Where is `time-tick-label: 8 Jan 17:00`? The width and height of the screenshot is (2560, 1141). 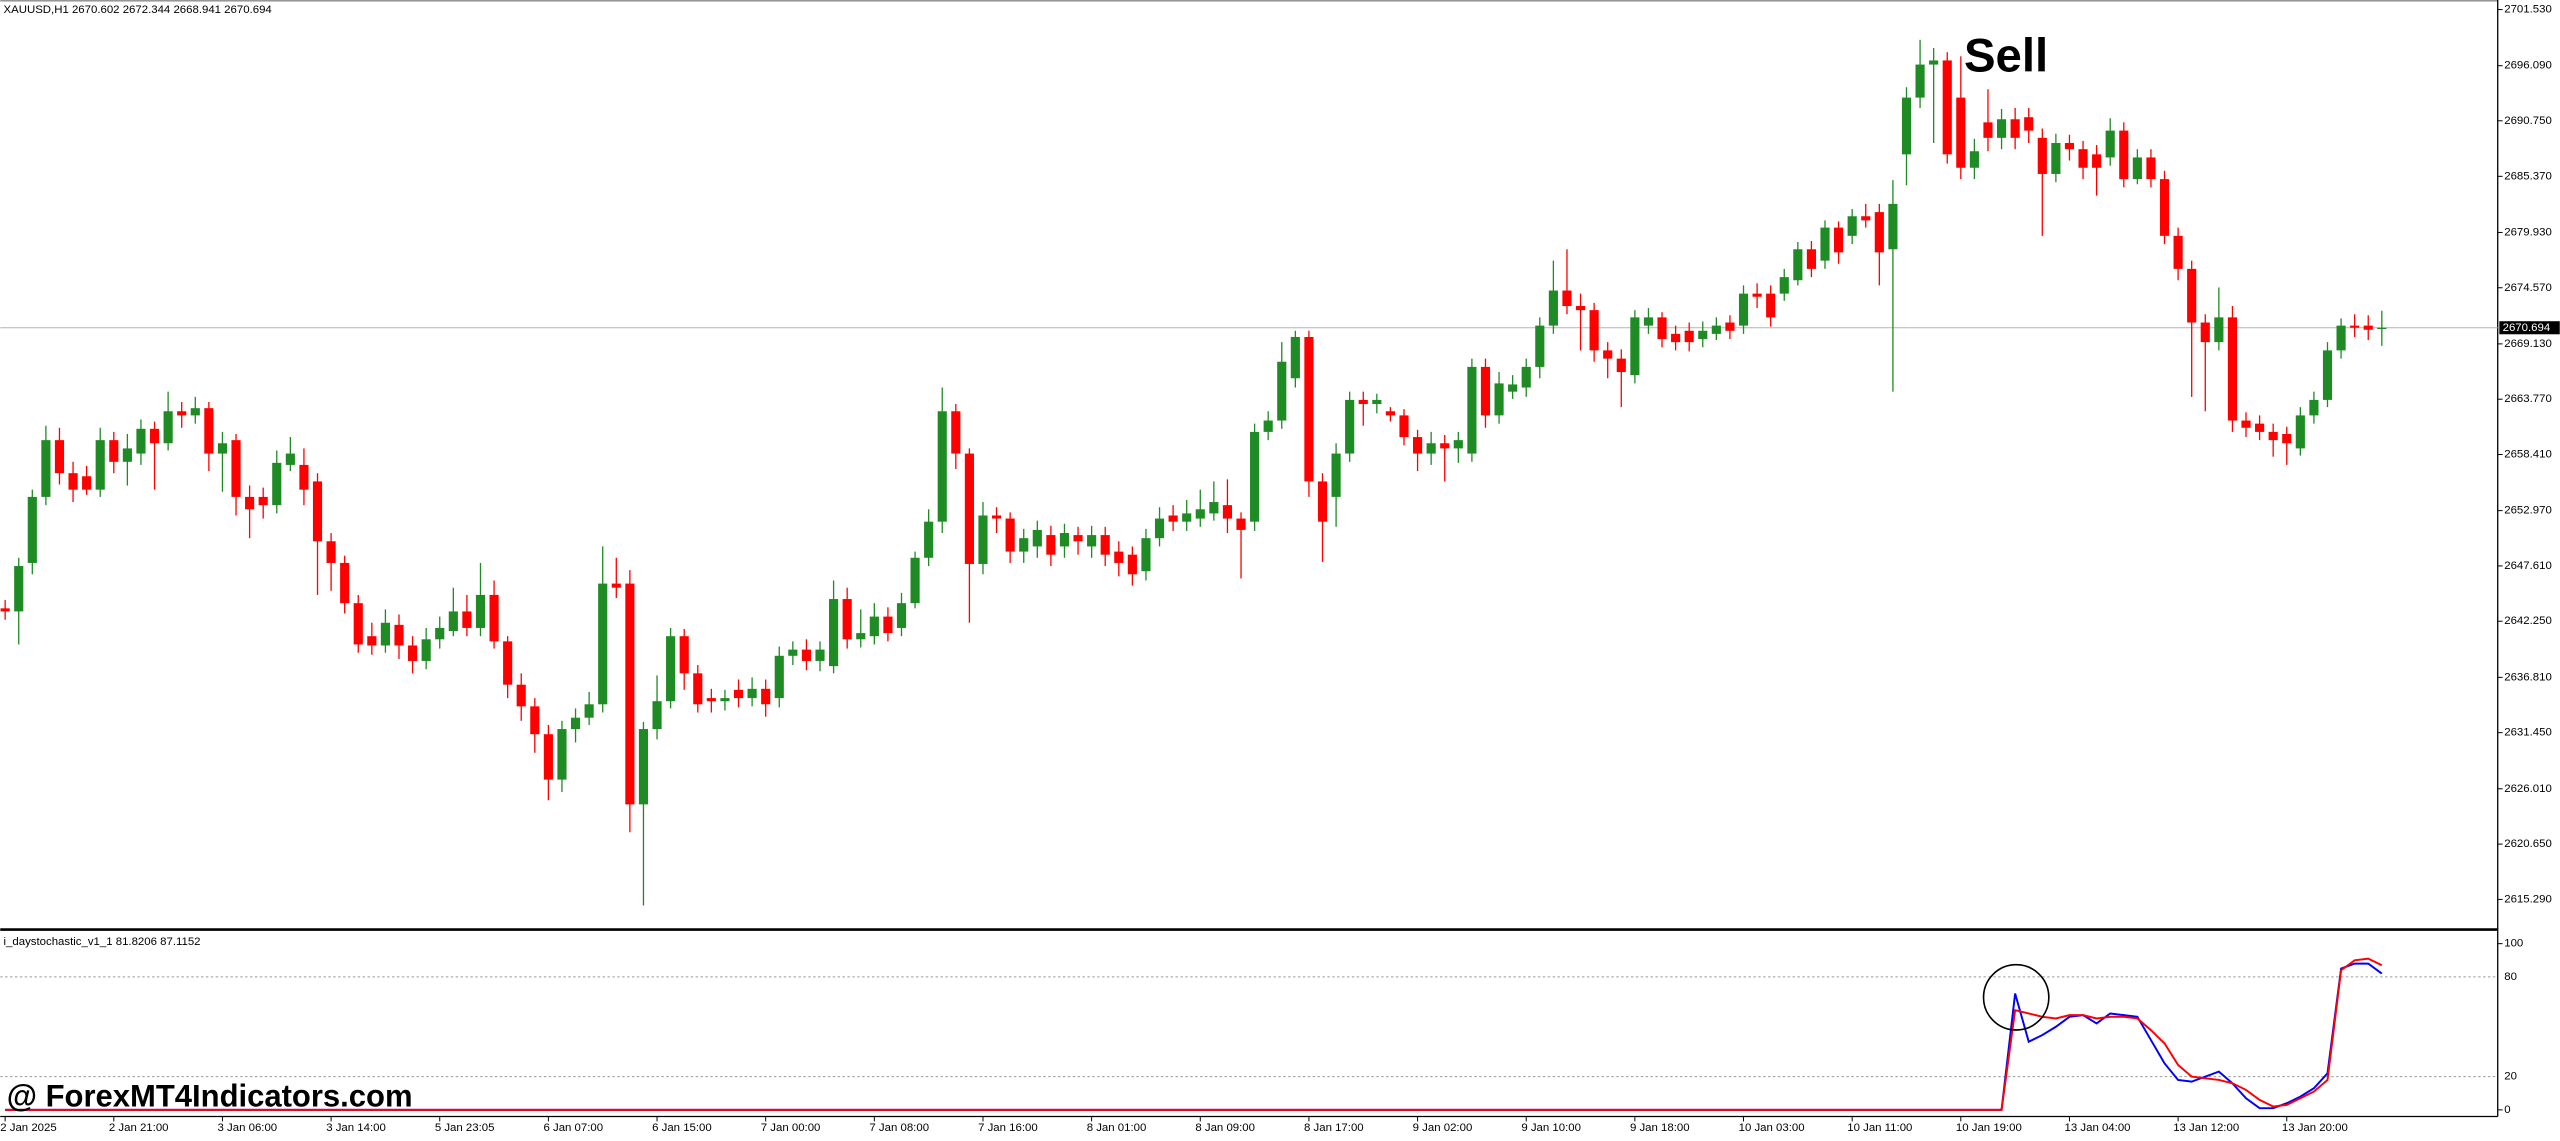
time-tick-label: 8 Jan 17:00 is located at coordinates (1334, 1128).